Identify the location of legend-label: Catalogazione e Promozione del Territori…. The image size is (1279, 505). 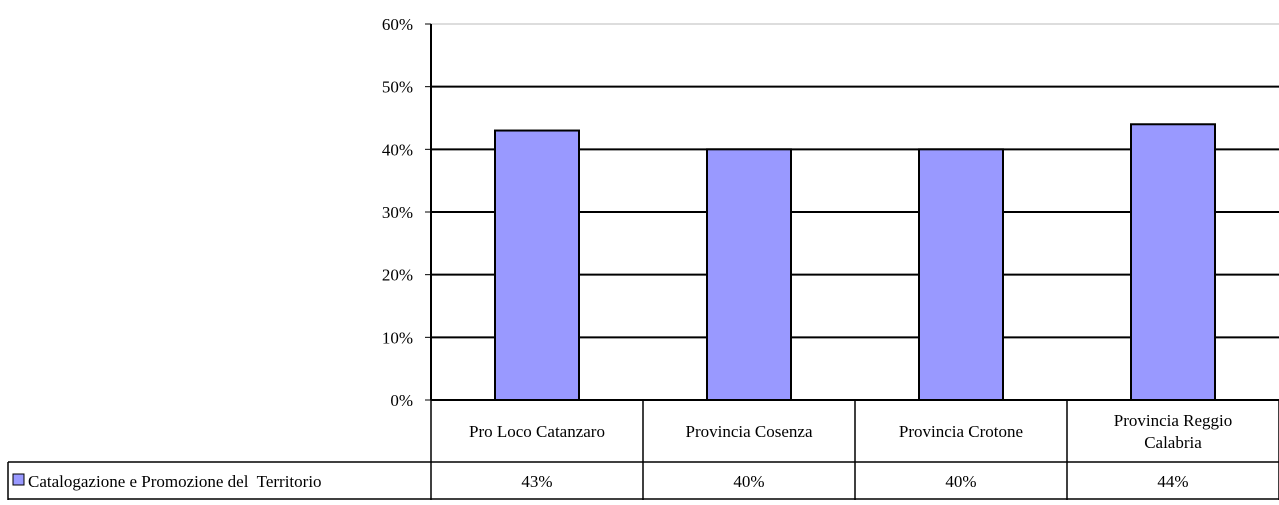
(175, 481).